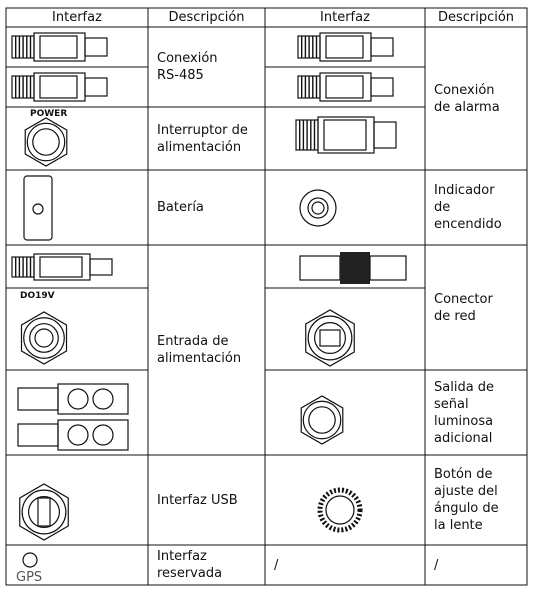 The image size is (533, 589). I want to click on description: Conexión de alarma, so click(467, 98).